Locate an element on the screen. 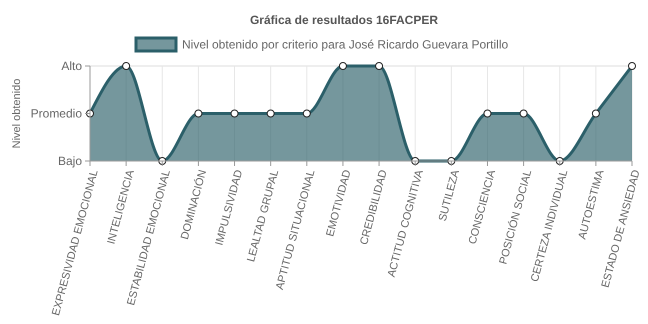 Image resolution: width=648 pixels, height=324 pixels. legend-label: Nivel obtenido por criterio para José Ricardo Guevara Portillo is located at coordinates (345, 45).